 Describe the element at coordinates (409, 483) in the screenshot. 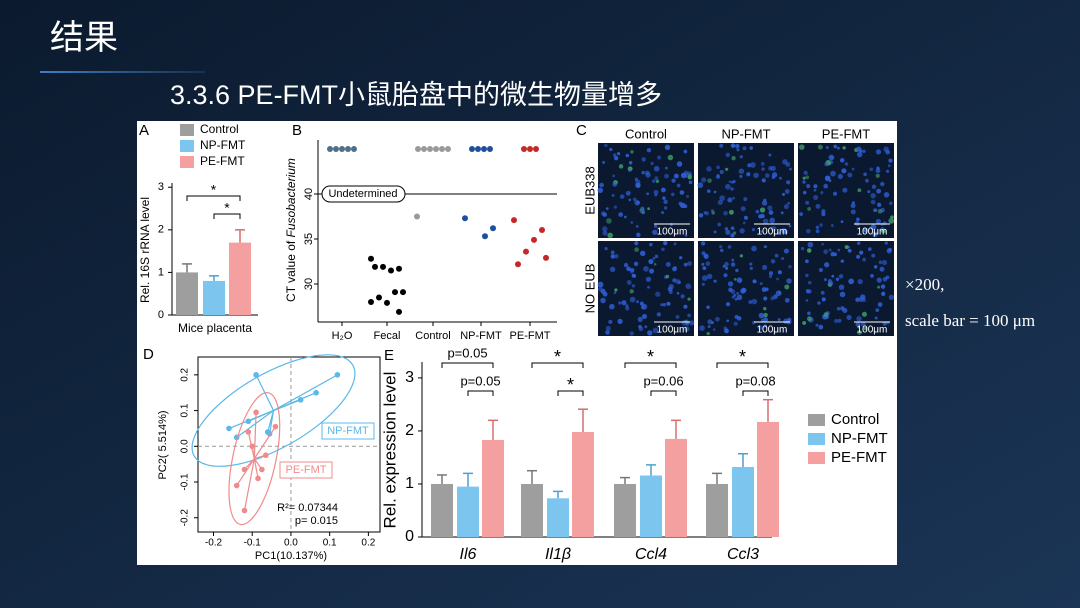

I see `y-tick-label: 1` at that location.